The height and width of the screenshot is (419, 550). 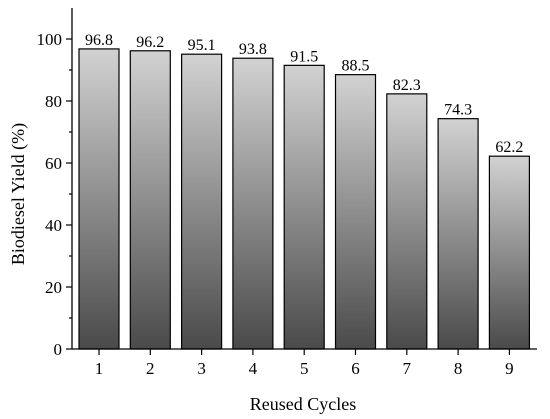 What do you see at coordinates (202, 45) in the screenshot?
I see `data-label-cycle-3: 95.1` at bounding box center [202, 45].